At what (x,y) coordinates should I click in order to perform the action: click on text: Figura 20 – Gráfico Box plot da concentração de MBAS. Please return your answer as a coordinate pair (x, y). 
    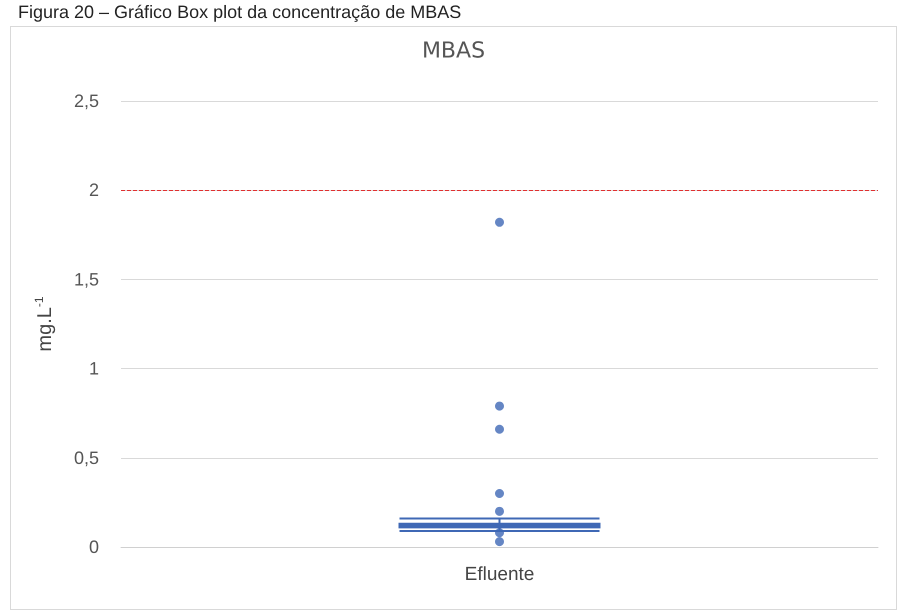
    Looking at the image, I should click on (240, 12).